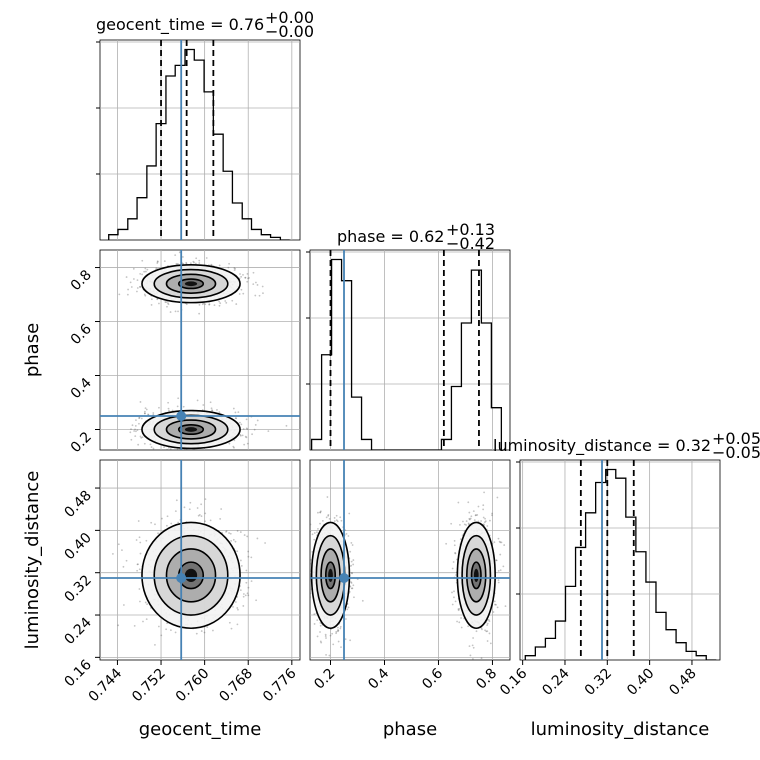  Describe the element at coordinates (200, 140) in the screenshot. I see `hist-geocent-time-frame` at that location.